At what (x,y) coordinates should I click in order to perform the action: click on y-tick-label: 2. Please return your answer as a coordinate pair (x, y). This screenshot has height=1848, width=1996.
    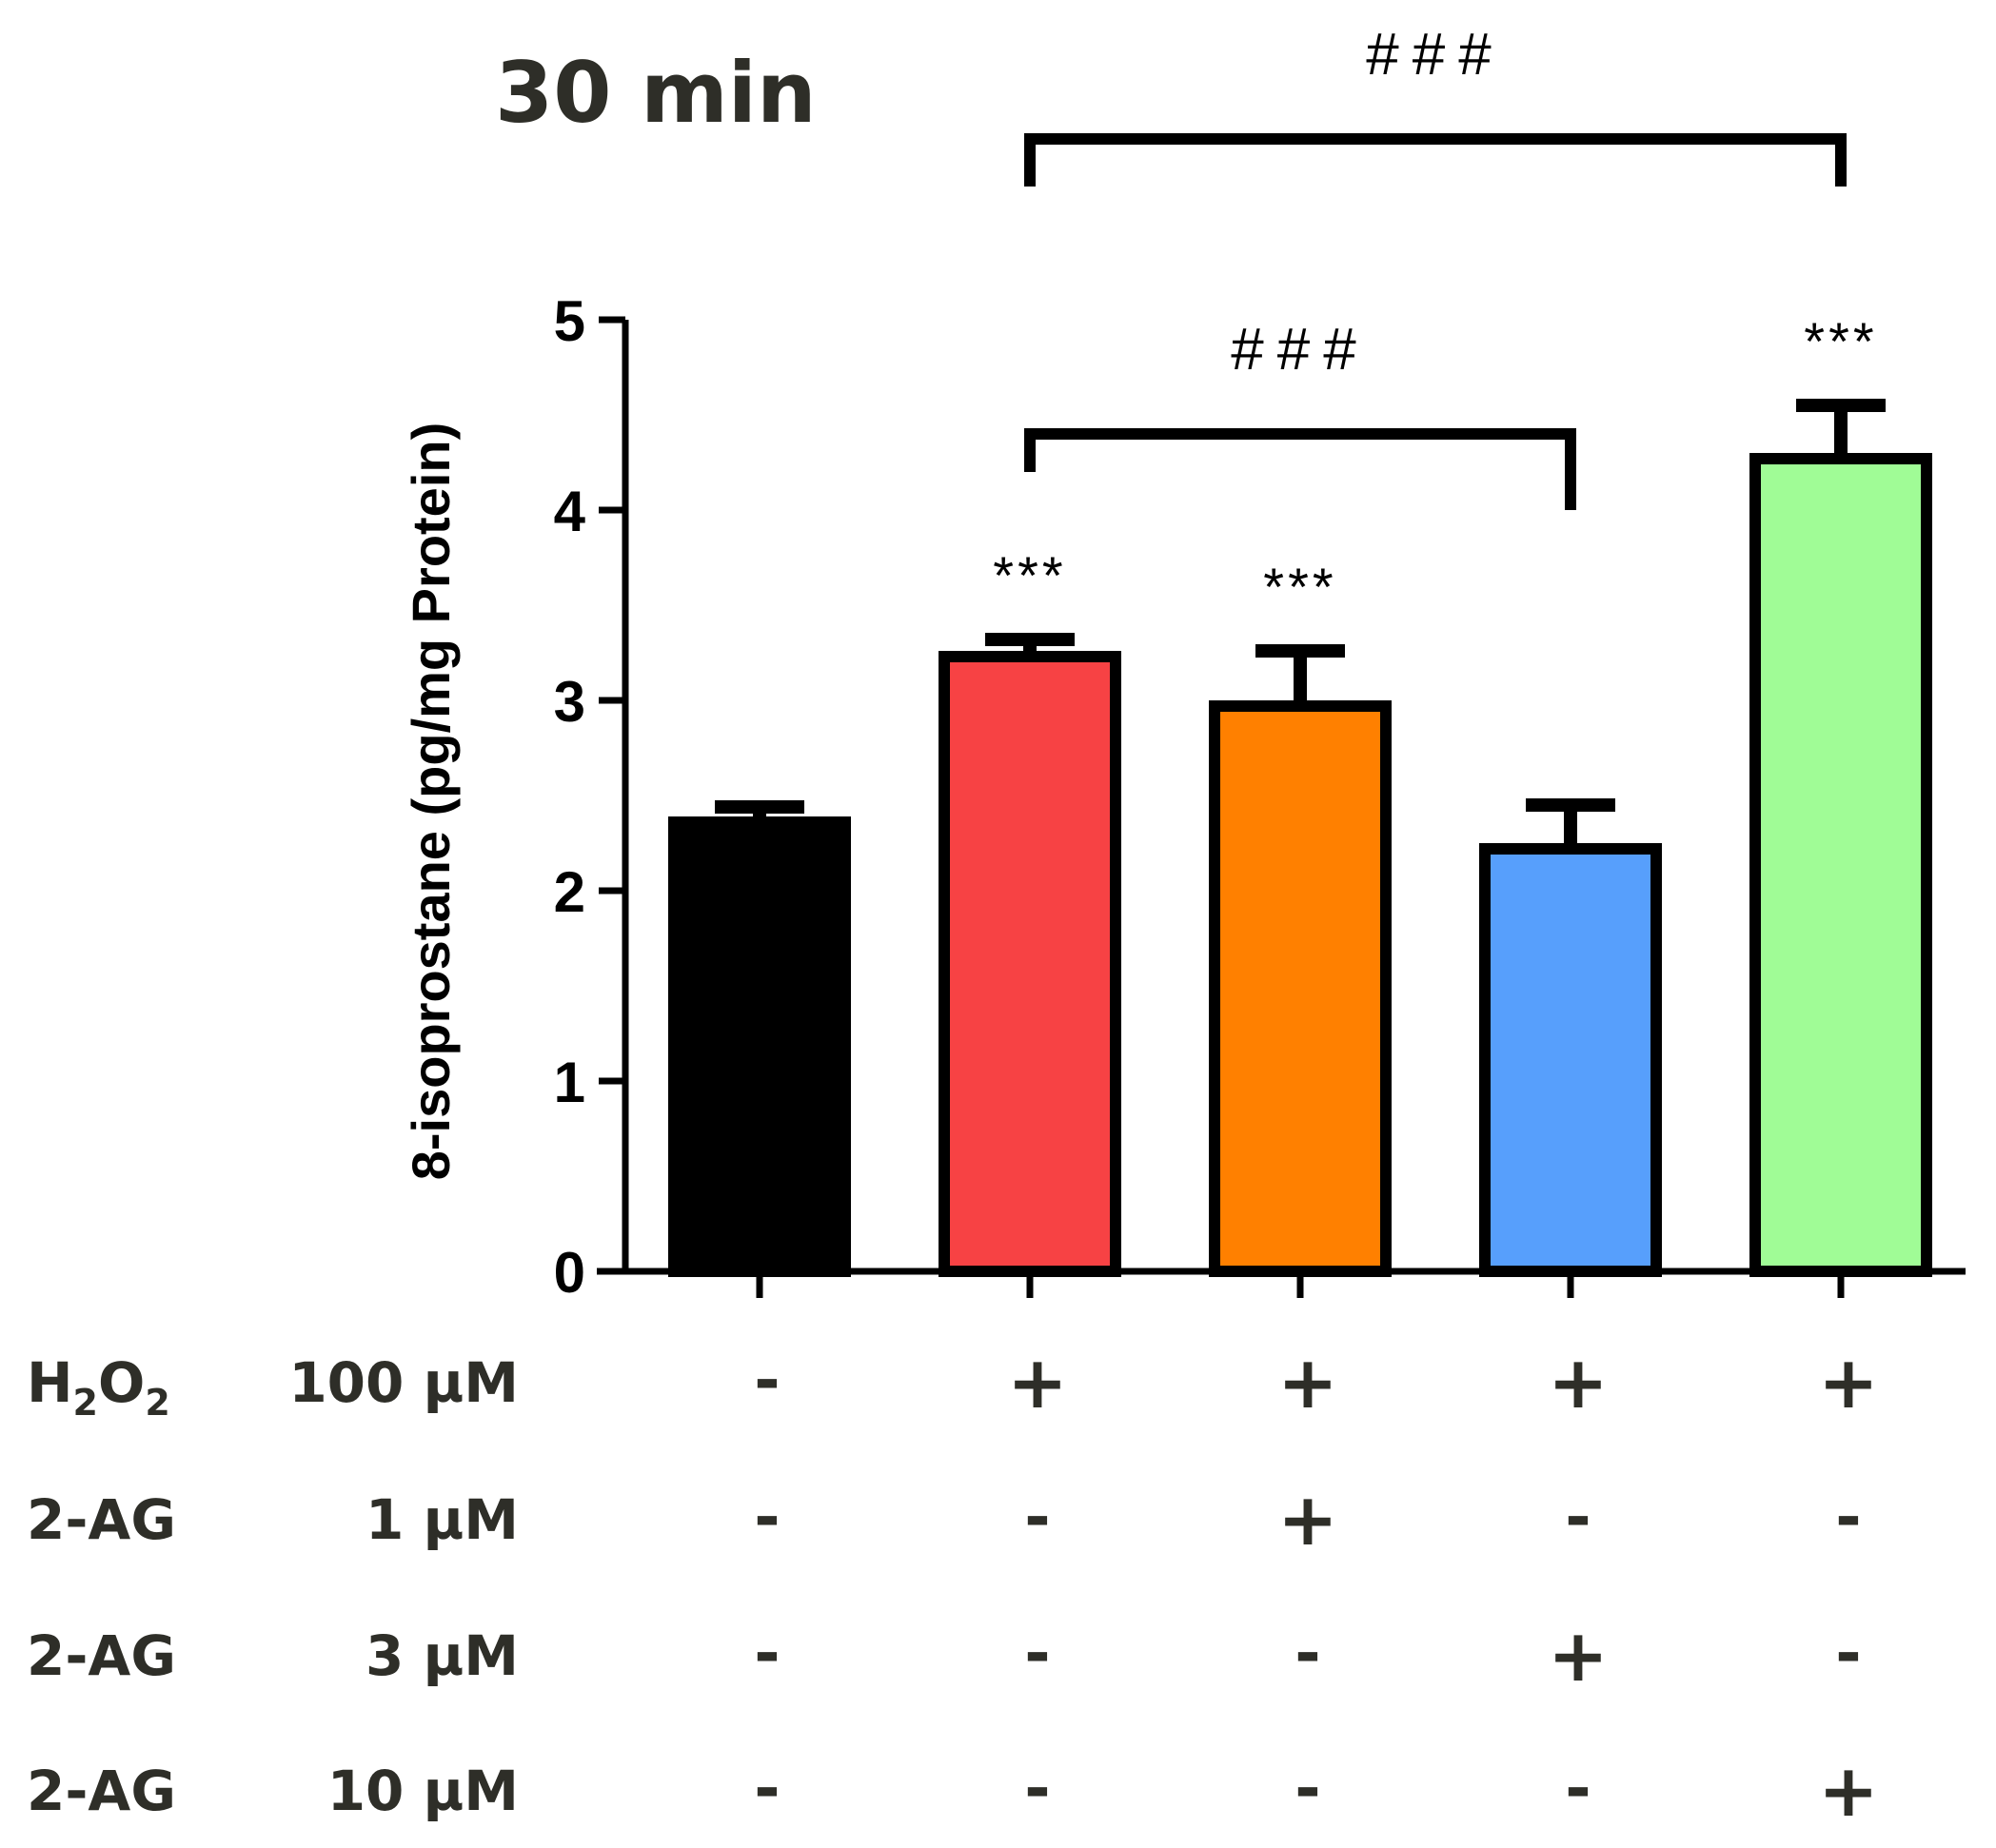
    Looking at the image, I should click on (569, 892).